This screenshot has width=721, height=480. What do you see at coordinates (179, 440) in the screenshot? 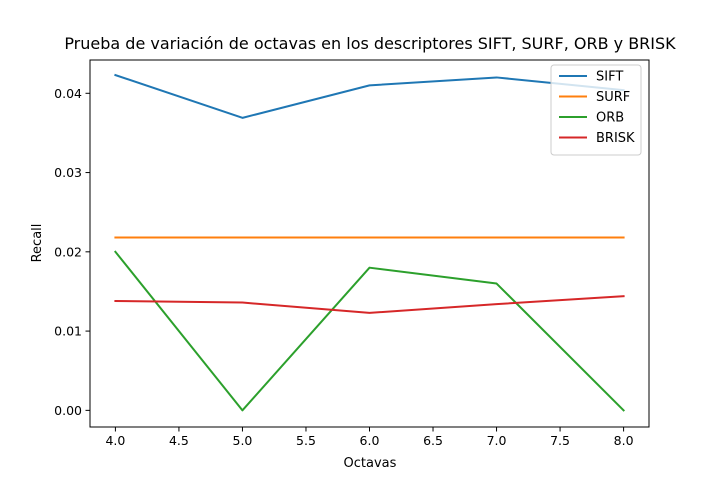
I see `x-tick-label: 4.5` at bounding box center [179, 440].